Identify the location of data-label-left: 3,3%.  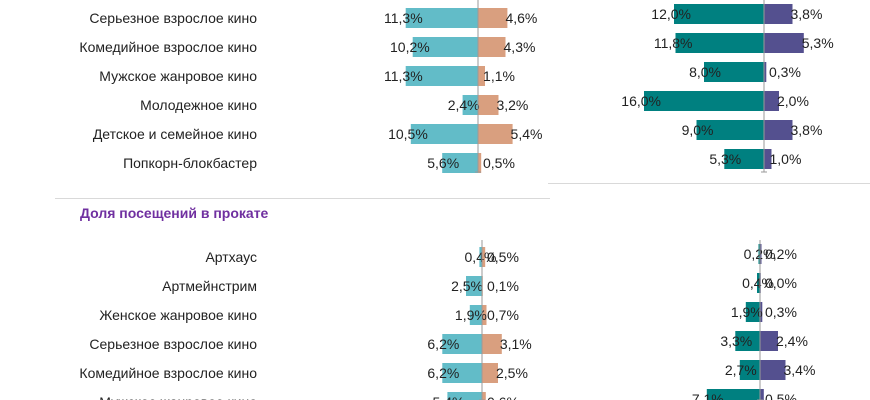
(736, 341).